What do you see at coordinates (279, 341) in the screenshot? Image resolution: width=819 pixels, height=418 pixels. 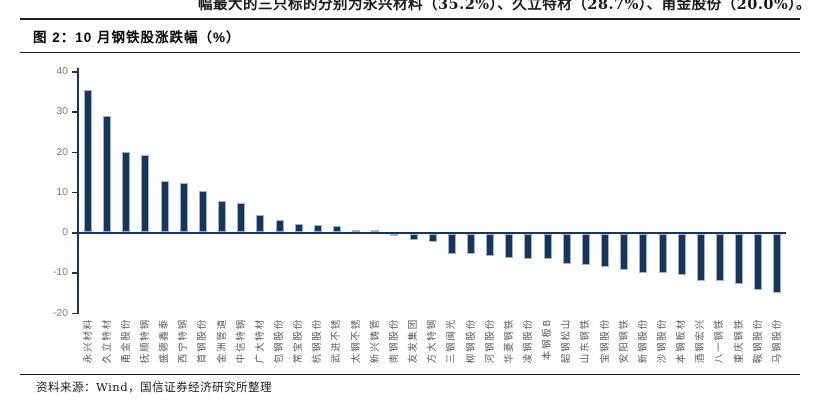 I see `x-axis-label: 包钢股份` at bounding box center [279, 341].